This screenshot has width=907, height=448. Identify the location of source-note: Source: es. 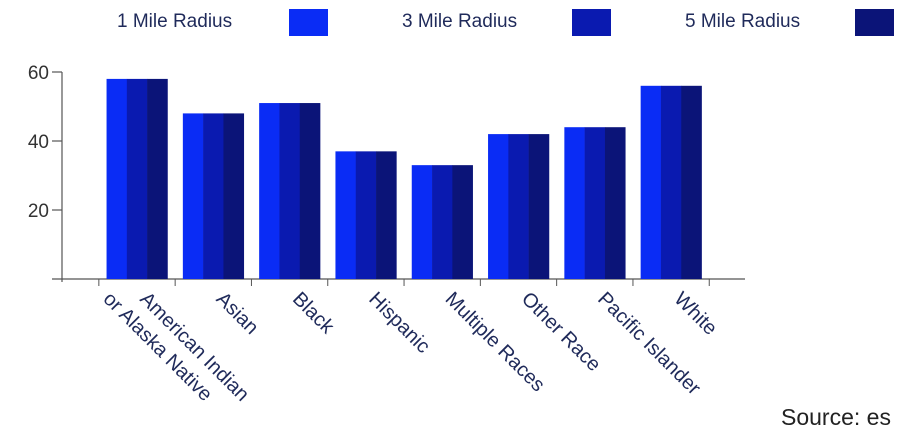
(836, 417).